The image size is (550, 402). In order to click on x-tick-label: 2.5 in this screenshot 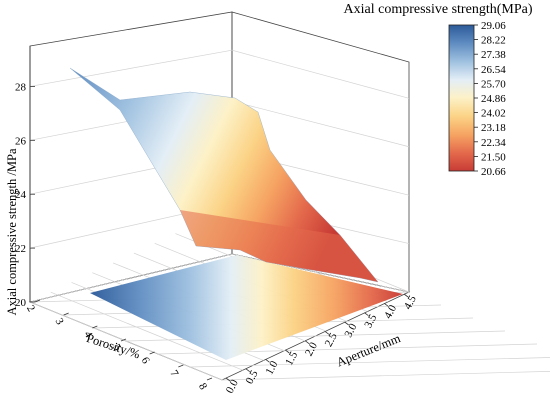, I will do `click(331, 340)`.